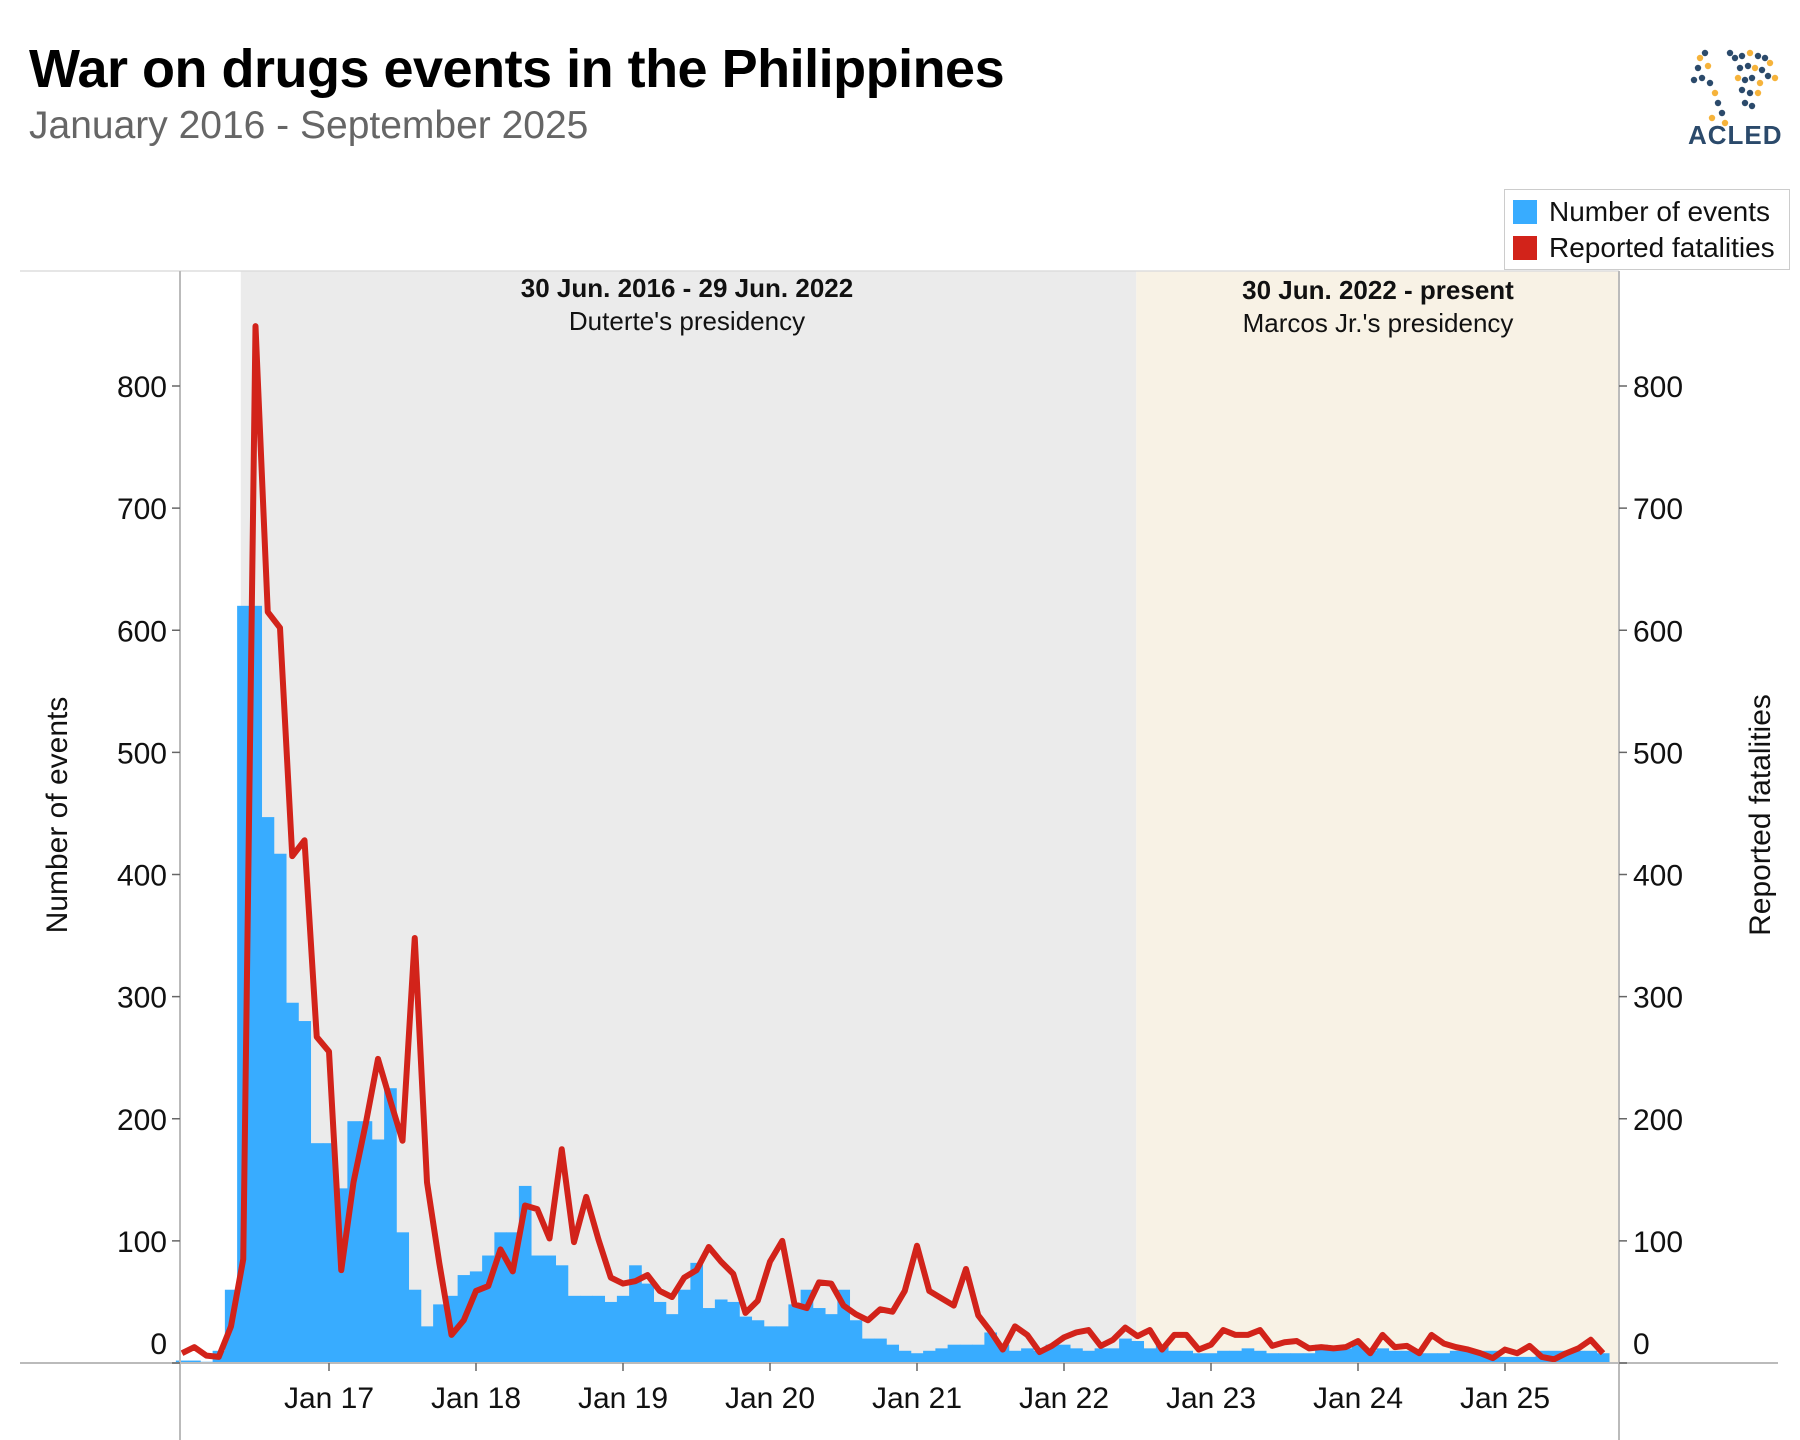 This screenshot has height=1440, width=1800. I want to click on marcos-period-dates: 30 Jun. 2022 - present, so click(1378, 290).